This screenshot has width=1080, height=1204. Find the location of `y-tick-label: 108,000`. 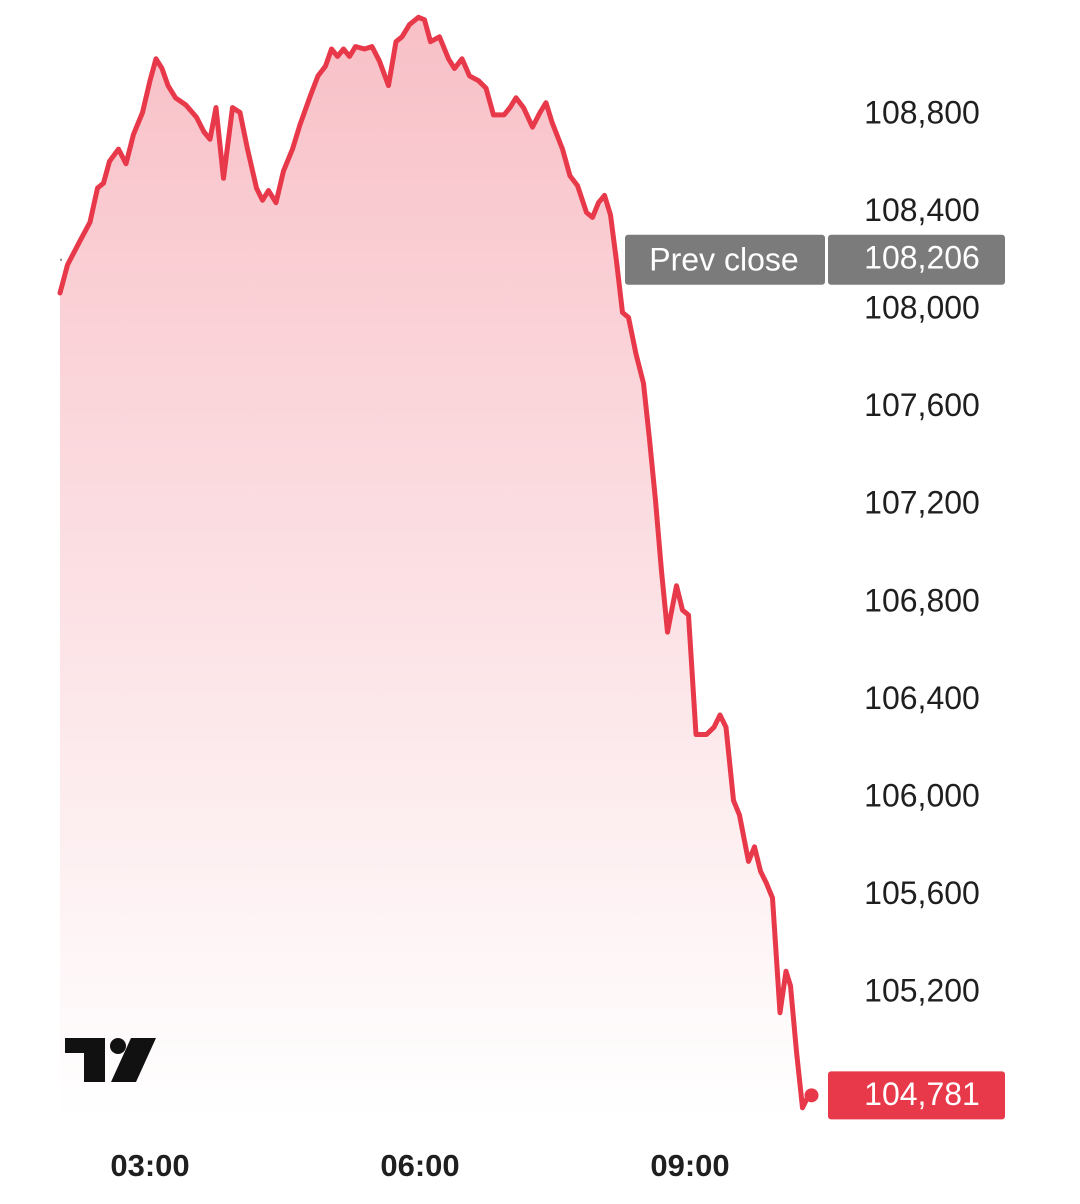

y-tick-label: 108,000 is located at coordinates (922, 308).